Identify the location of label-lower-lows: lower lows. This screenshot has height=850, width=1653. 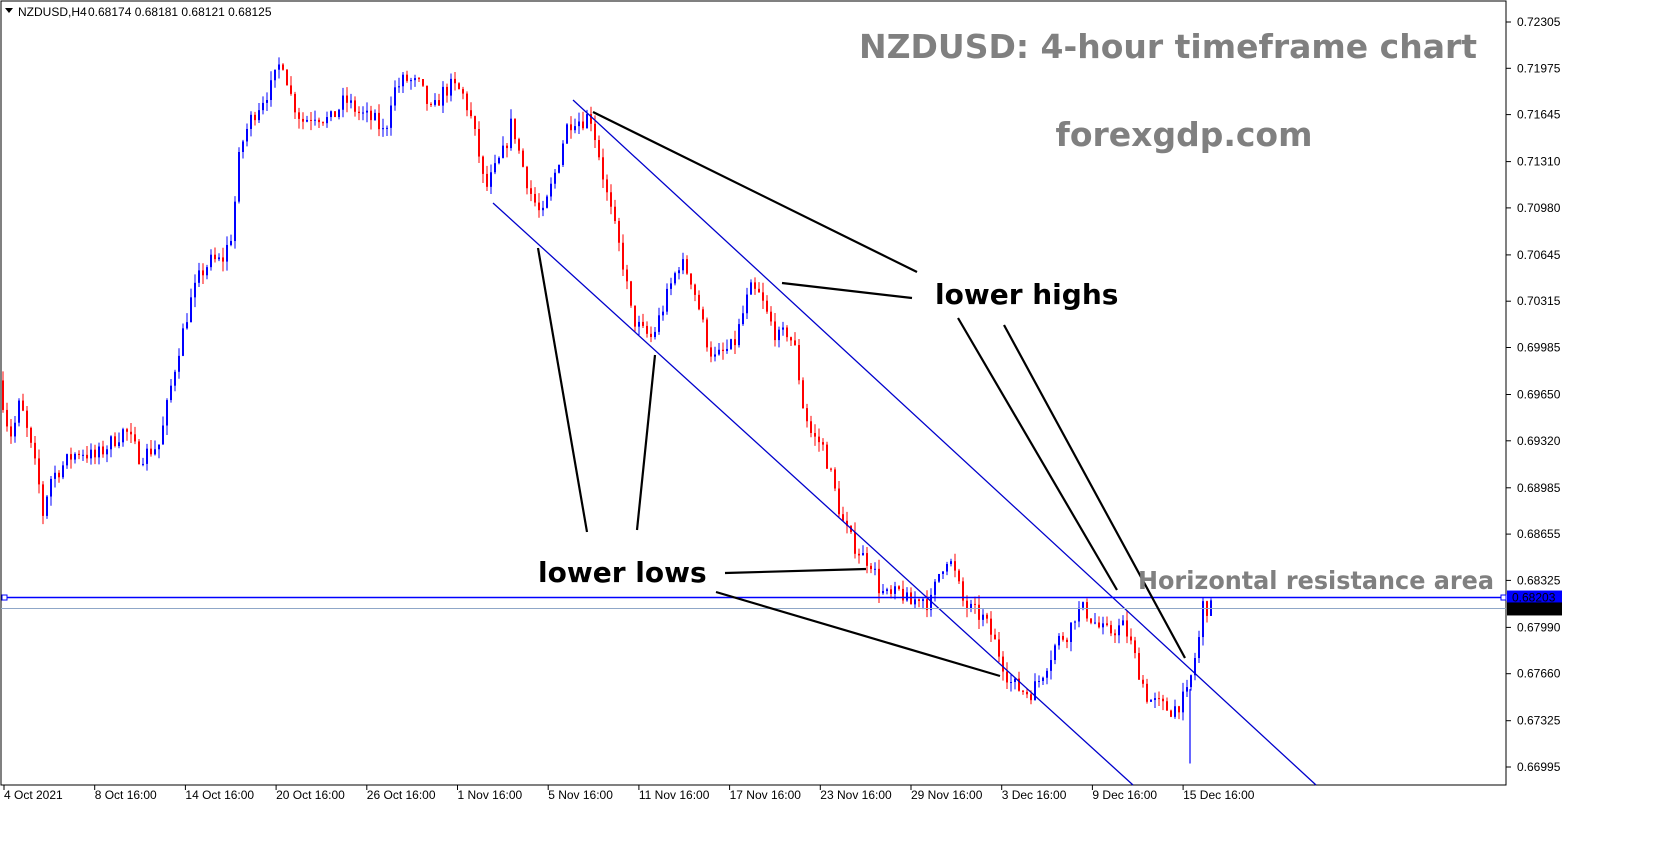
(622, 572).